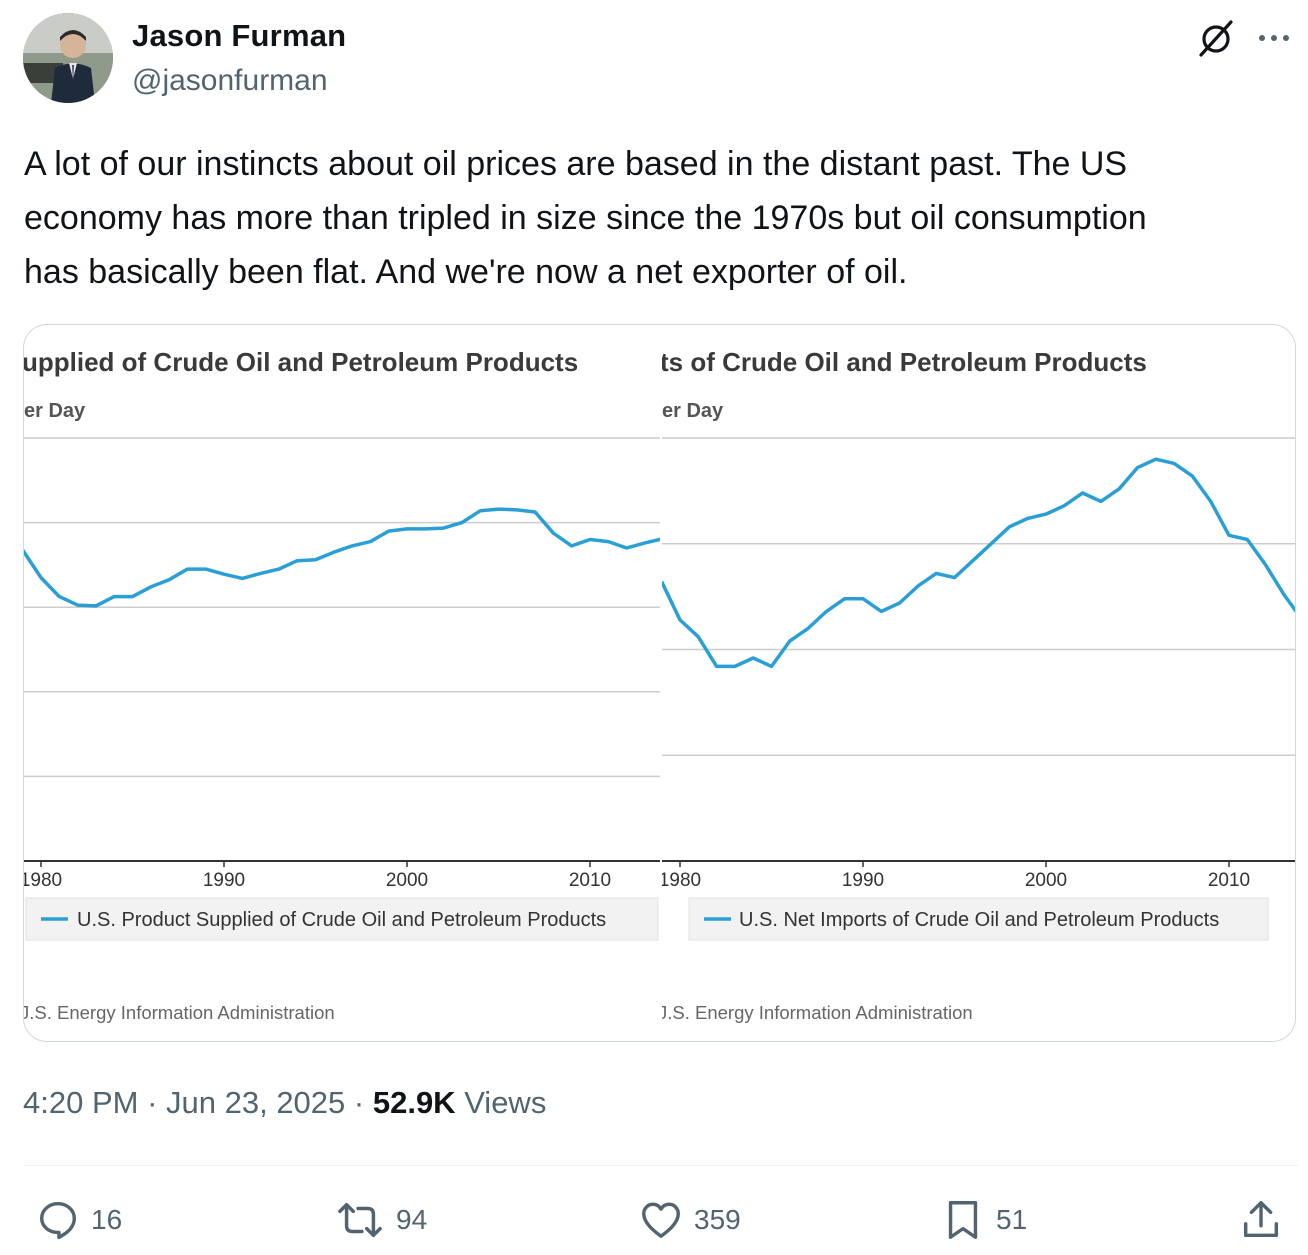  I want to click on share-icon, so click(1261, 1219).